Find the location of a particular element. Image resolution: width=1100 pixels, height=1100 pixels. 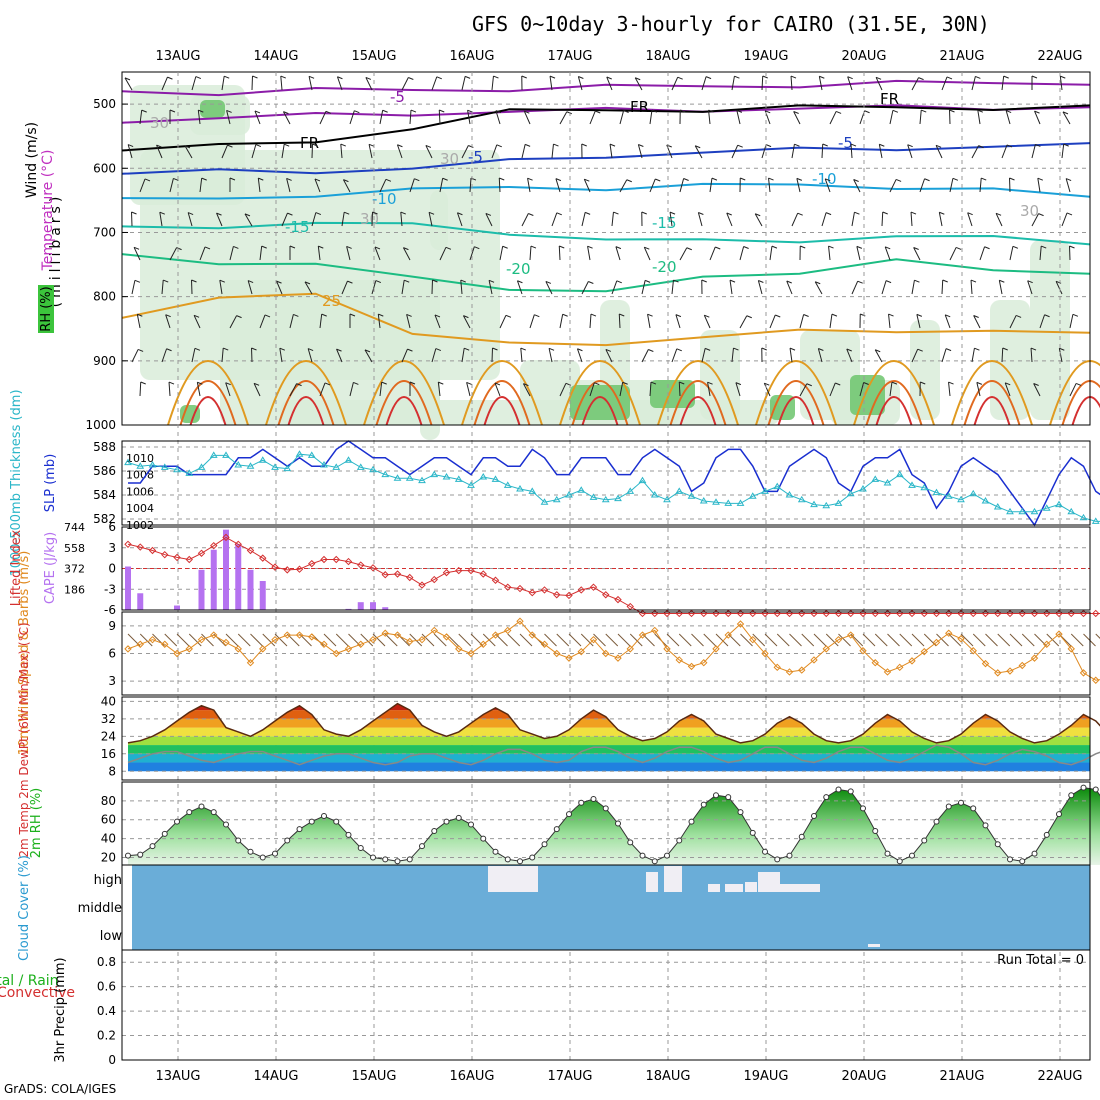

date-label-top: 20AUG is located at coordinates (863, 56).